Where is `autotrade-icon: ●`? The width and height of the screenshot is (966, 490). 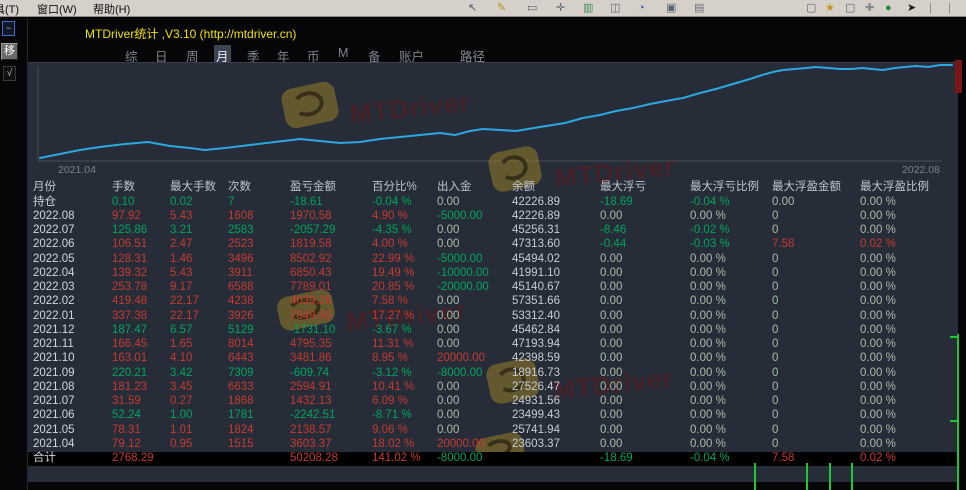 autotrade-icon: ● is located at coordinates (888, 8).